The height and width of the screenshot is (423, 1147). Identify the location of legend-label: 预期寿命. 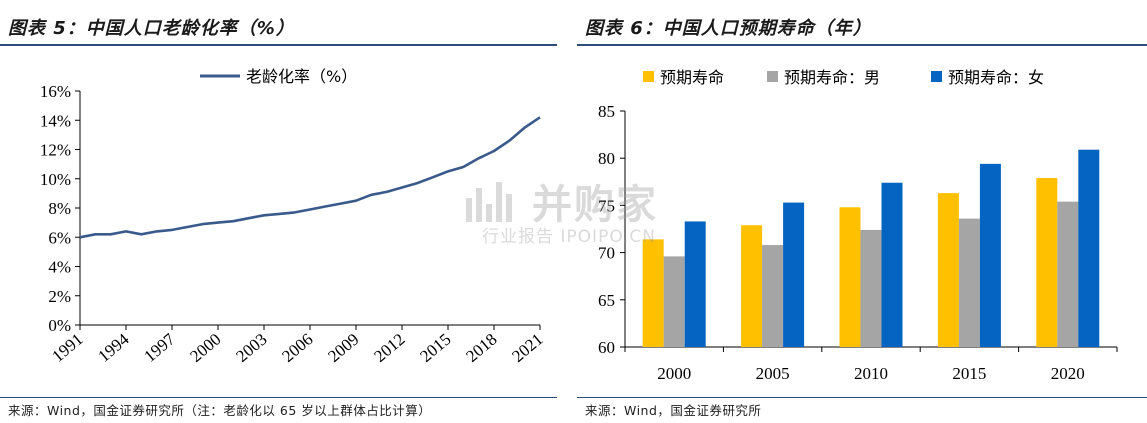
(692, 77).